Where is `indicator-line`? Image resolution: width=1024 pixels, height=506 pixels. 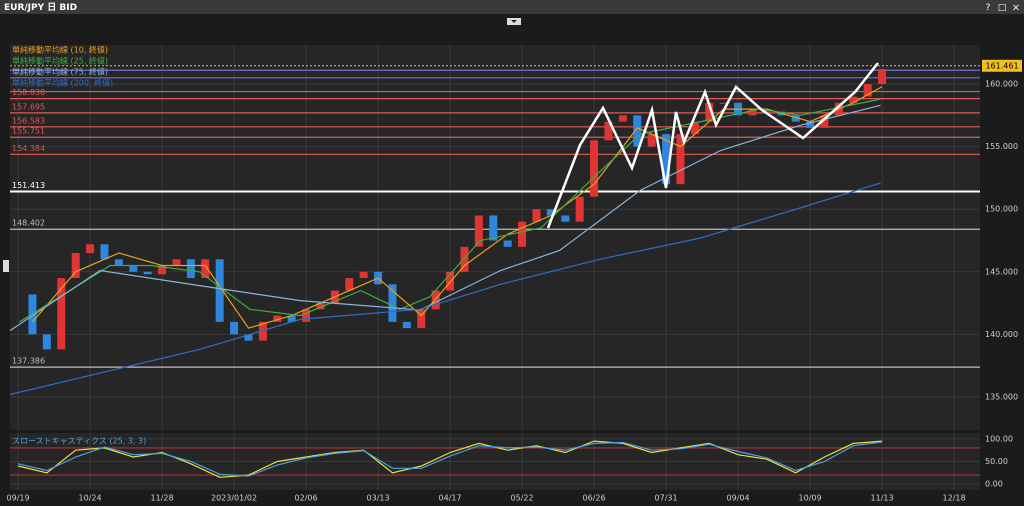
indicator-line is located at coordinates (450, 459).